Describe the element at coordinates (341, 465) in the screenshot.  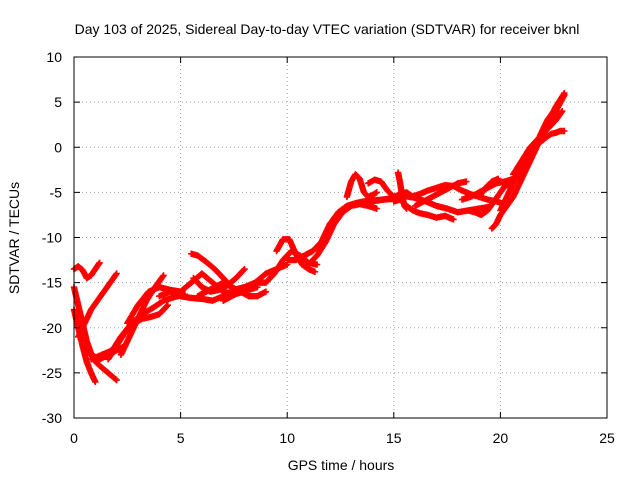
I see `x-axis-label: GPS time / hours` at that location.